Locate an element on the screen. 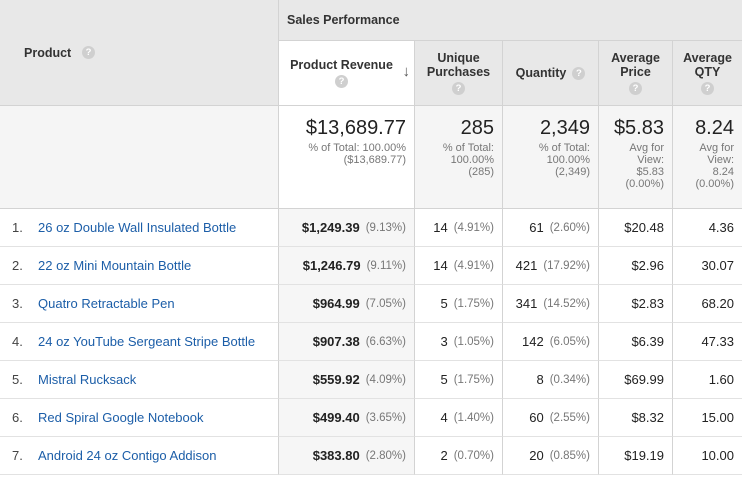 The width and height of the screenshot is (742, 482). avg-qty-total: 8.24 is located at coordinates (714, 128).